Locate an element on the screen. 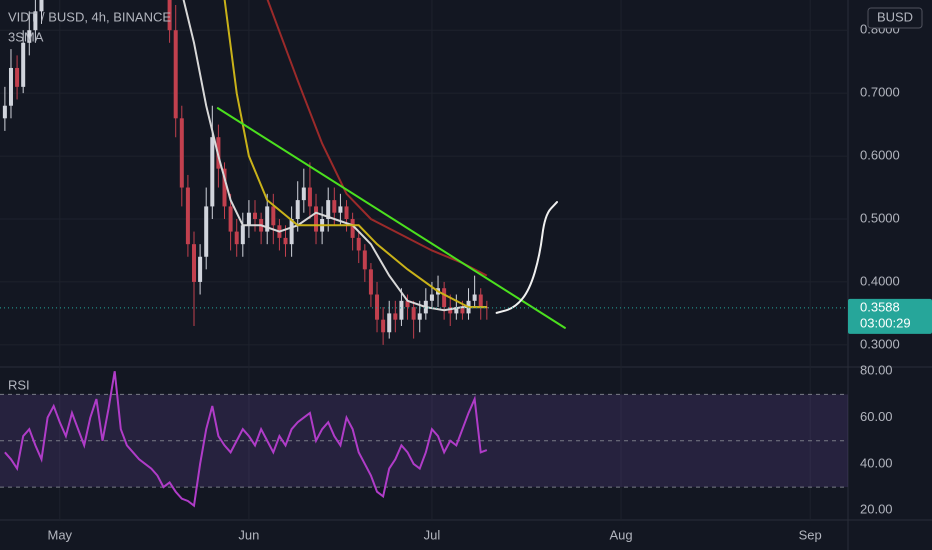  countdown-label: 03:00:29 is located at coordinates (885, 322).